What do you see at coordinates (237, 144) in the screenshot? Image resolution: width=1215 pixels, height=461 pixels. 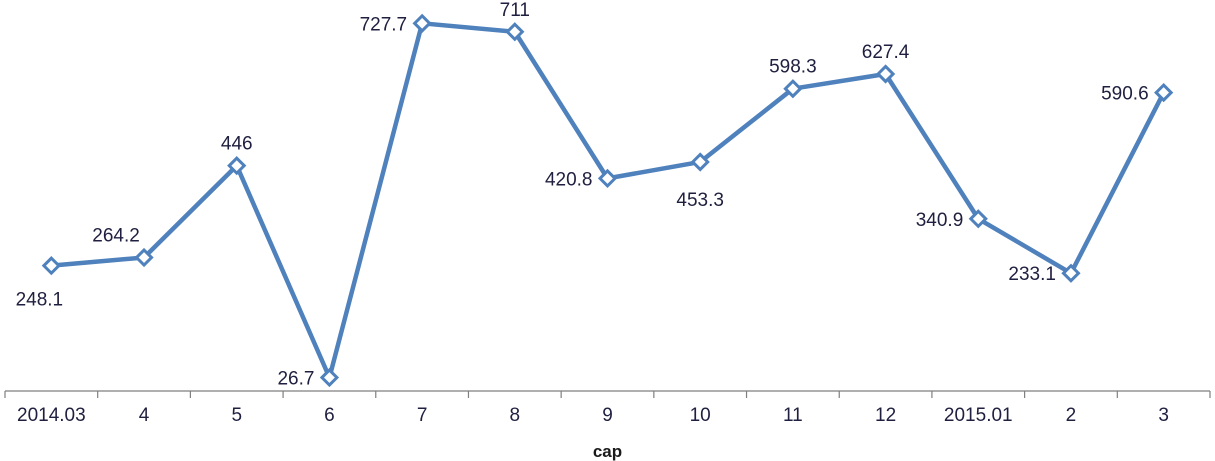 I see `data-label: 446` at bounding box center [237, 144].